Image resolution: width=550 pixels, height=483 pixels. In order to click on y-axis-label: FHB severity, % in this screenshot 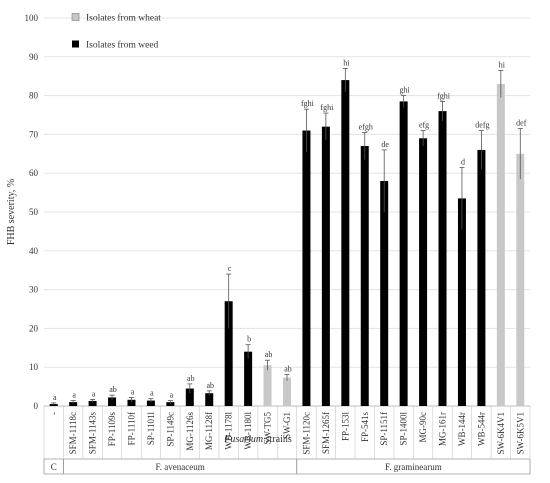, I will do `click(11, 212)`.